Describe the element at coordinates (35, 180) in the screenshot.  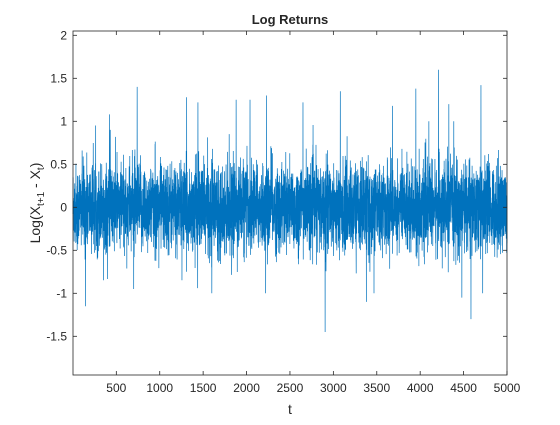
I see `y-axis-label-mid: - X` at that location.